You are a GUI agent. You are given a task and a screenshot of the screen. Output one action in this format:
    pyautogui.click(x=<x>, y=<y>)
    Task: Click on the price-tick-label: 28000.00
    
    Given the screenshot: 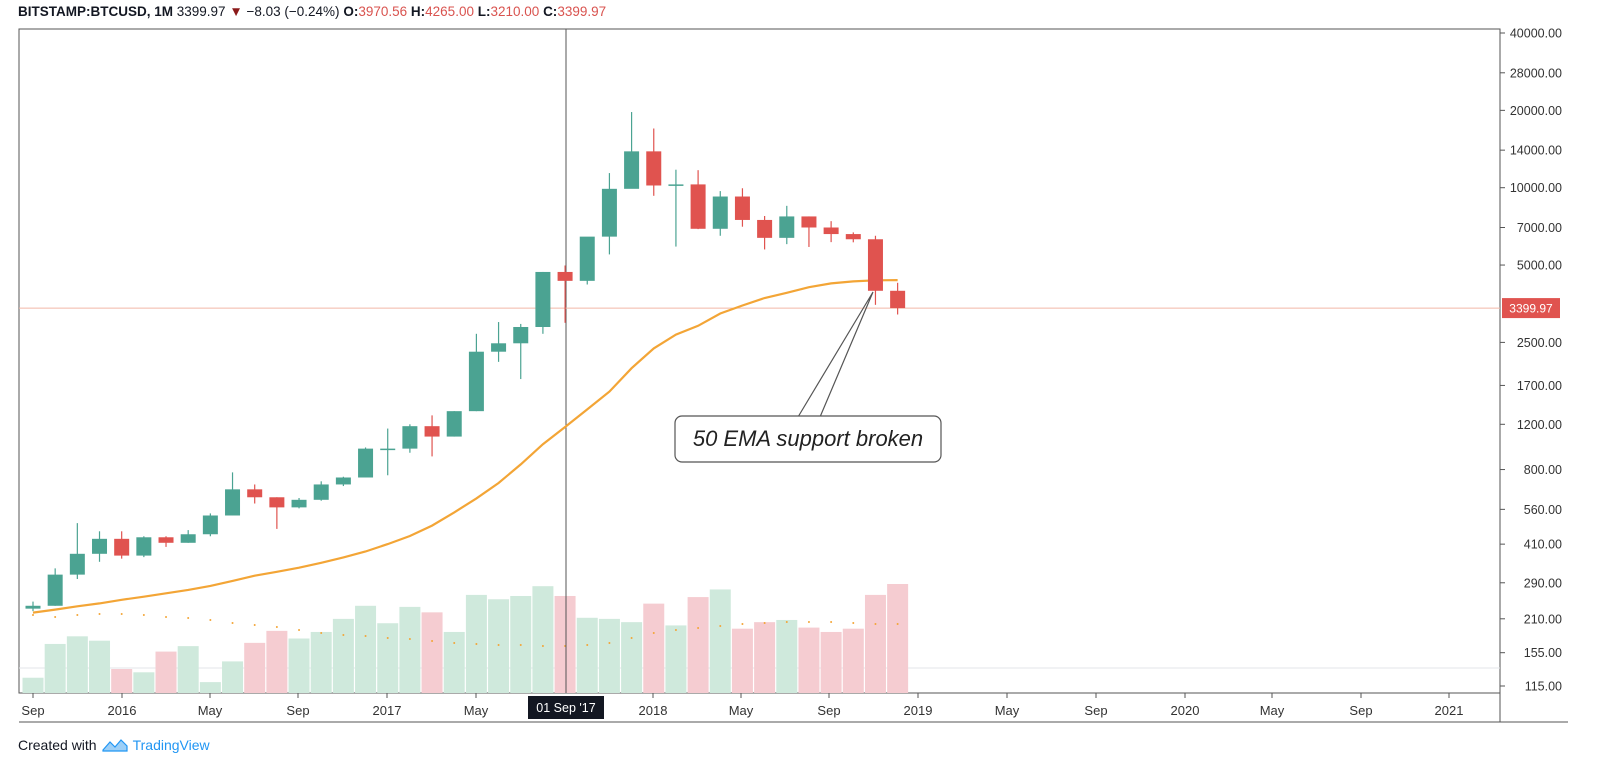 What is the action you would take?
    pyautogui.click(x=1536, y=73)
    